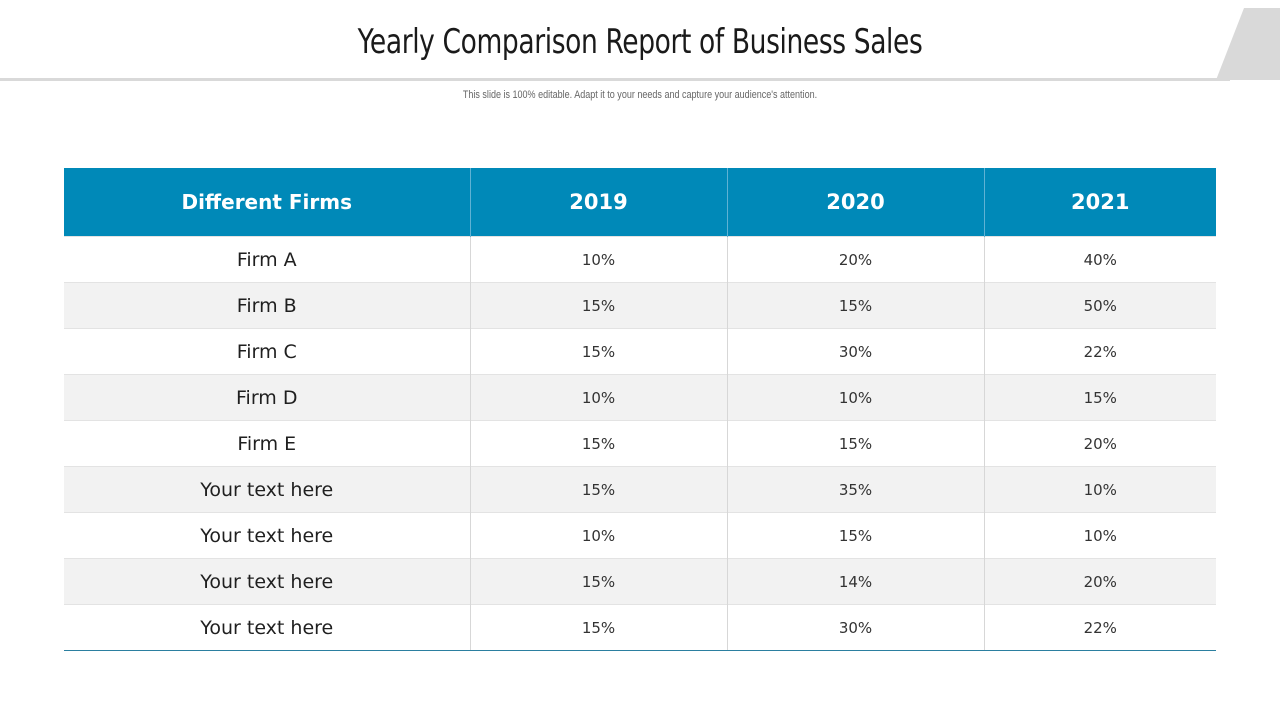 The height and width of the screenshot is (720, 1280). Describe the element at coordinates (267, 351) in the screenshot. I see `firm-name-cell: Firm C` at that location.